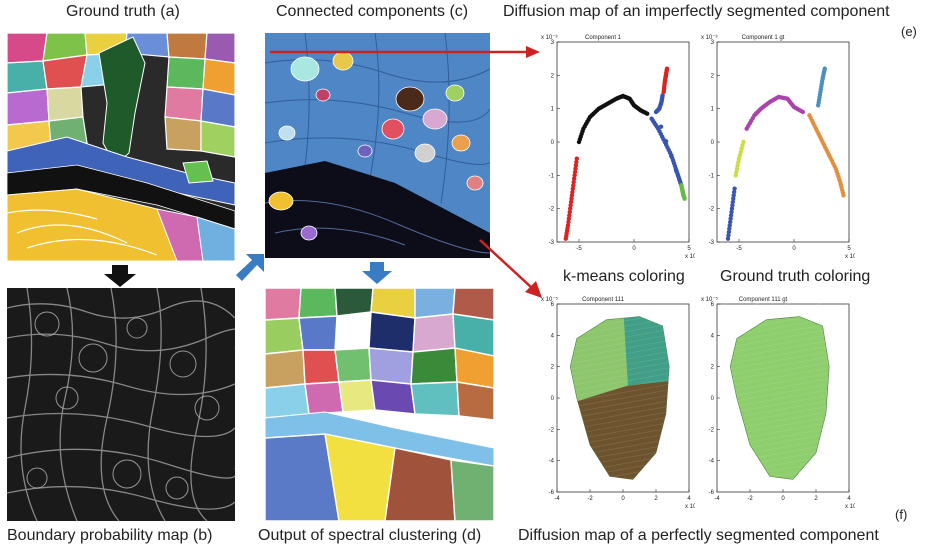 The width and height of the screenshot is (925, 550). What do you see at coordinates (603, 300) in the screenshot?
I see `plot-title: Component 111` at bounding box center [603, 300].